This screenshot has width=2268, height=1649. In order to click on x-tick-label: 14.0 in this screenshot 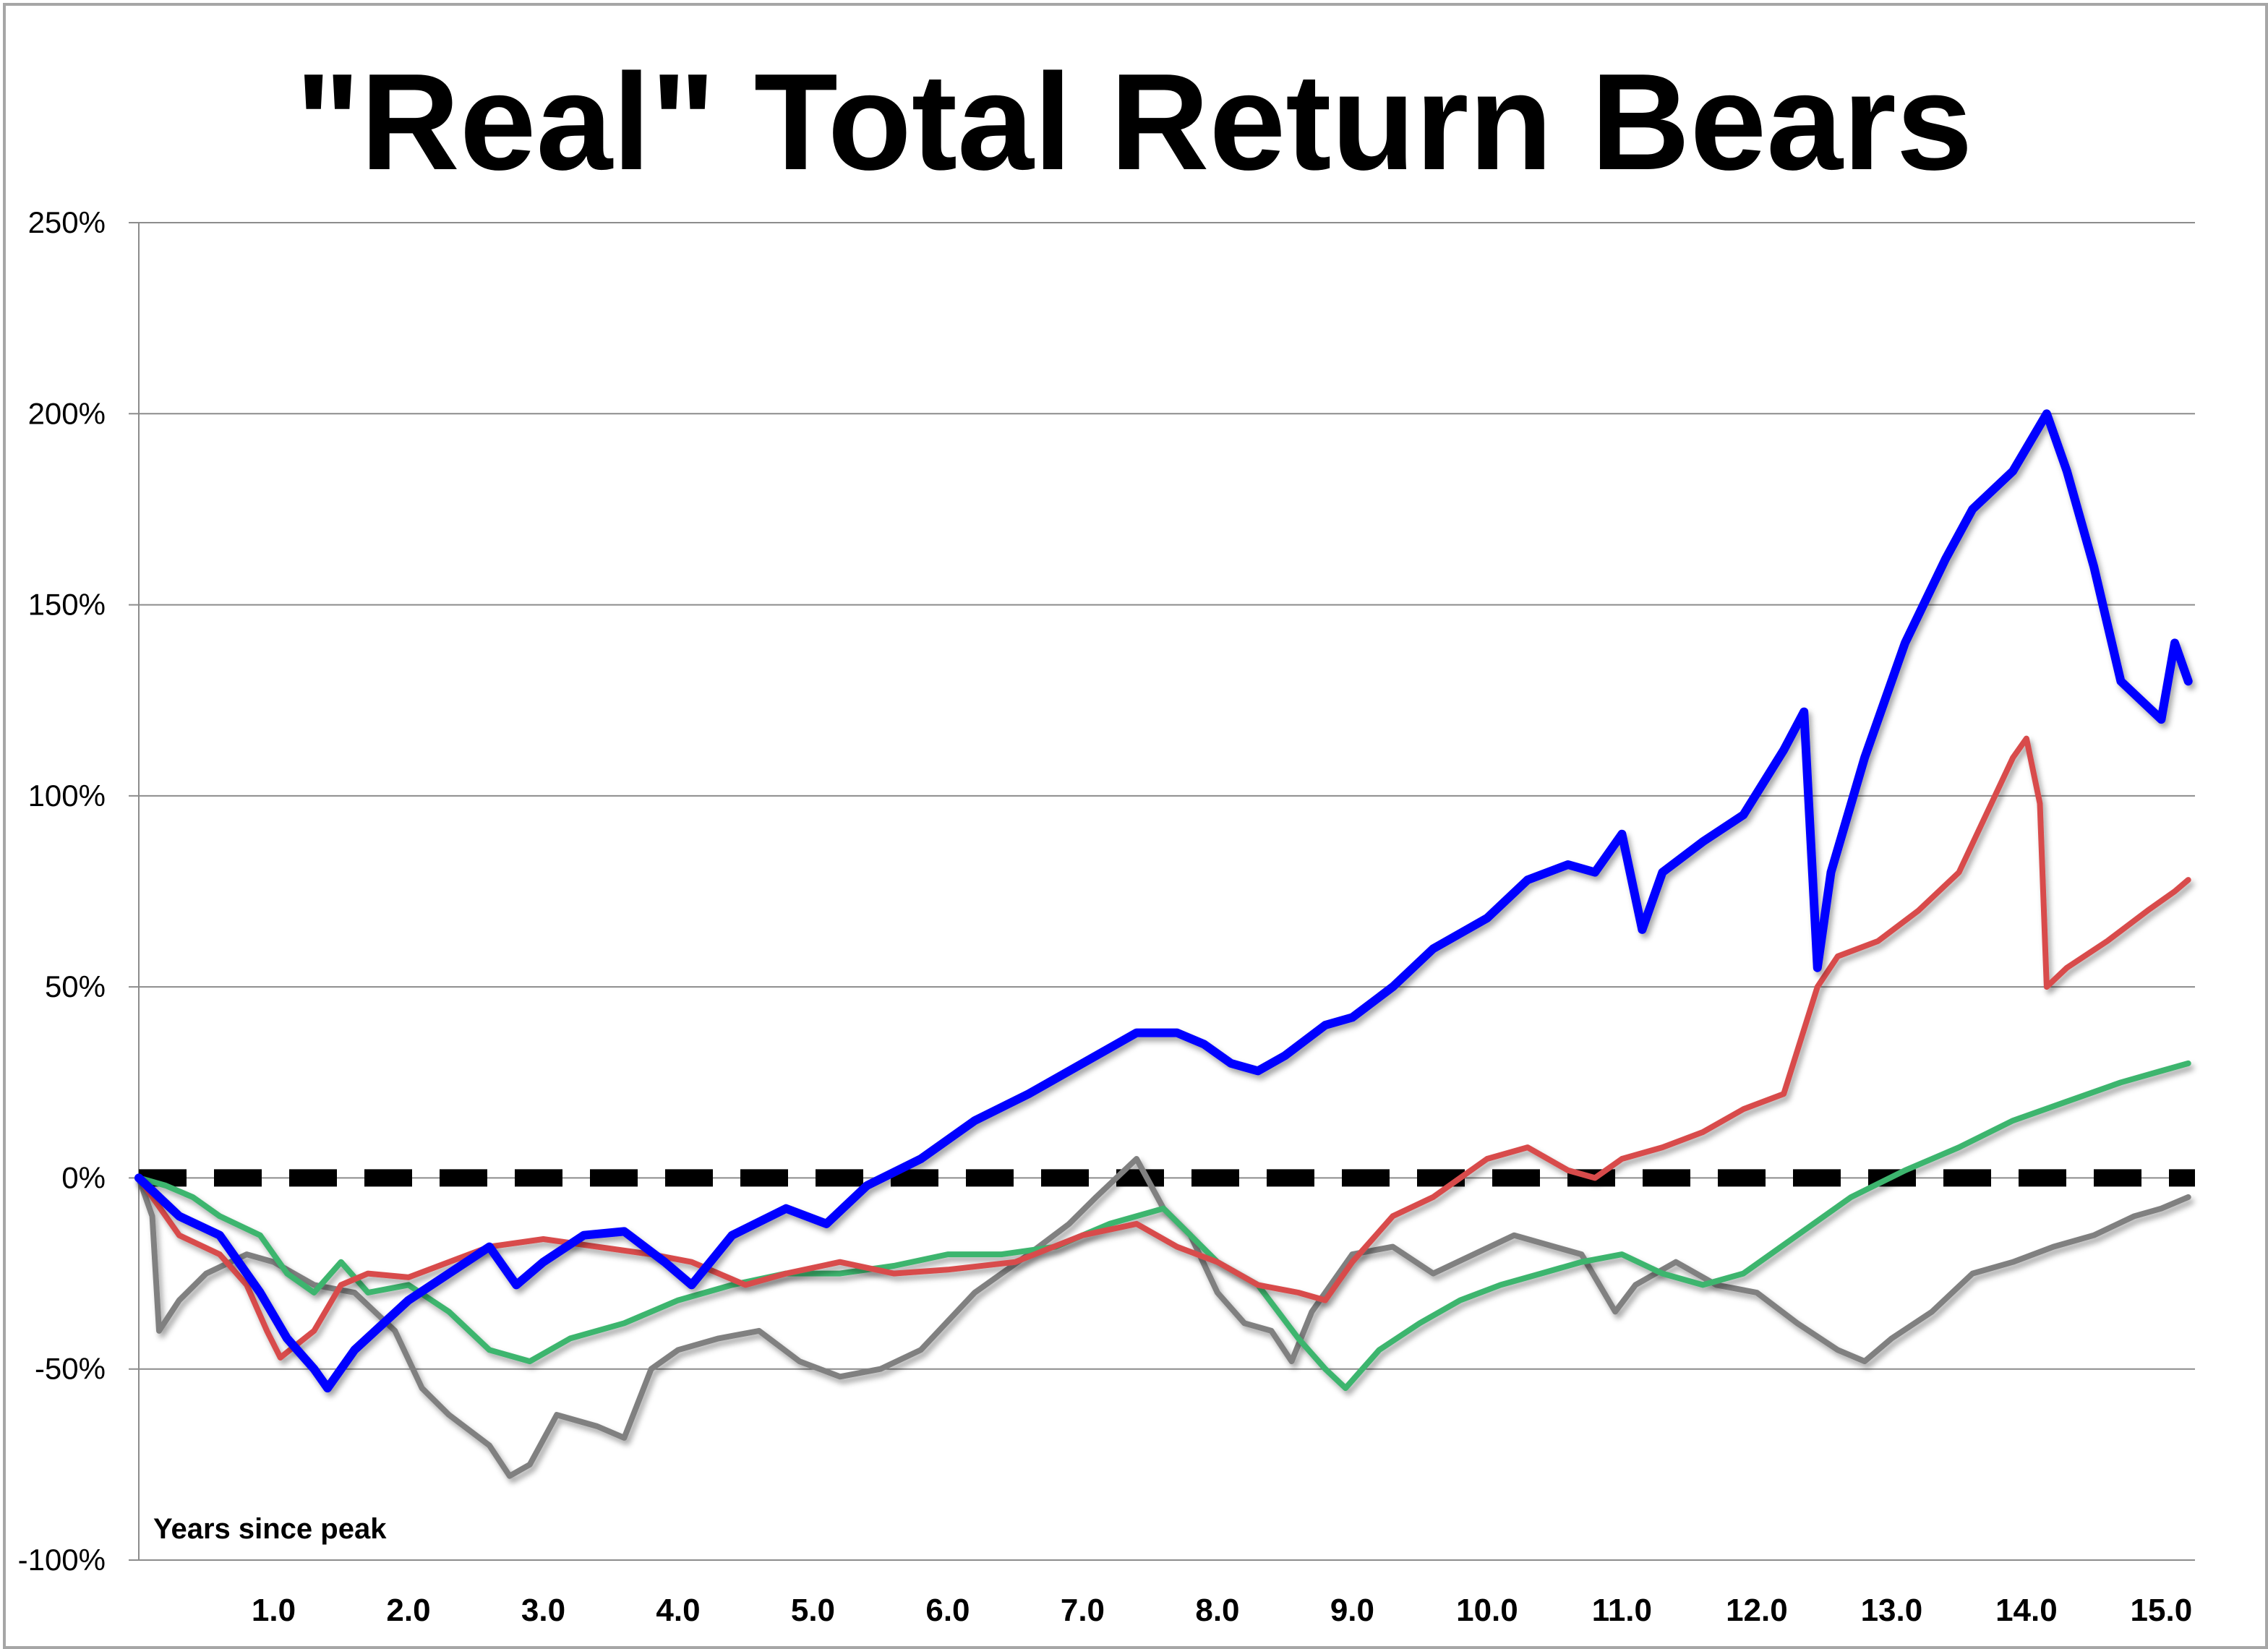, I will do `click(2026, 1610)`.